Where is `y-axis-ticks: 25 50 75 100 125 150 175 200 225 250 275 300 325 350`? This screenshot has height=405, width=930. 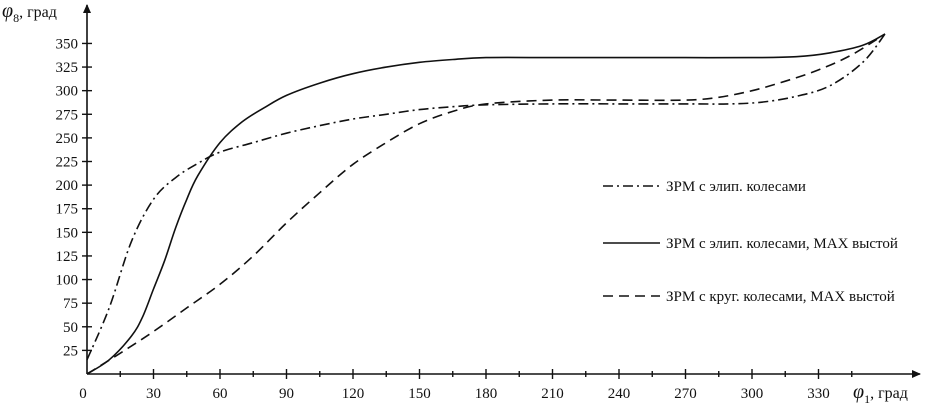
y-axis-ticks: 25 50 75 100 125 150 175 200 225 250 275 300 325 350 is located at coordinates (74, 197).